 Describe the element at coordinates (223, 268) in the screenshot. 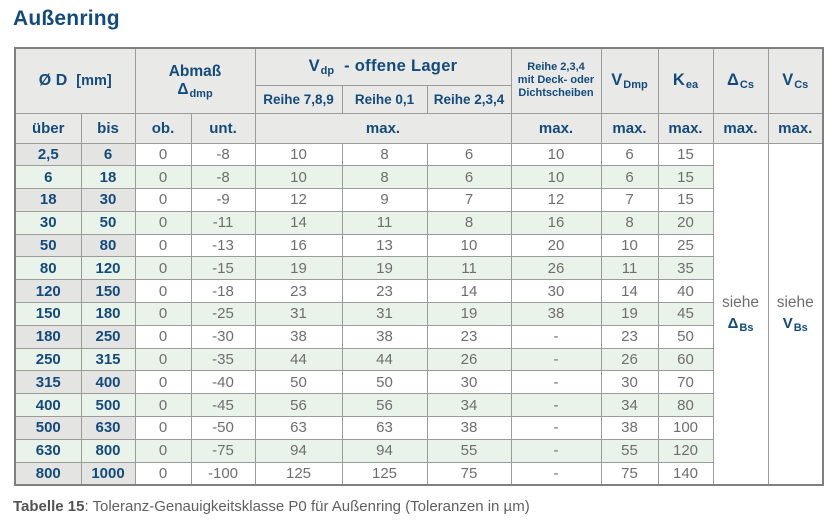

I see `value-cell: -15` at that location.